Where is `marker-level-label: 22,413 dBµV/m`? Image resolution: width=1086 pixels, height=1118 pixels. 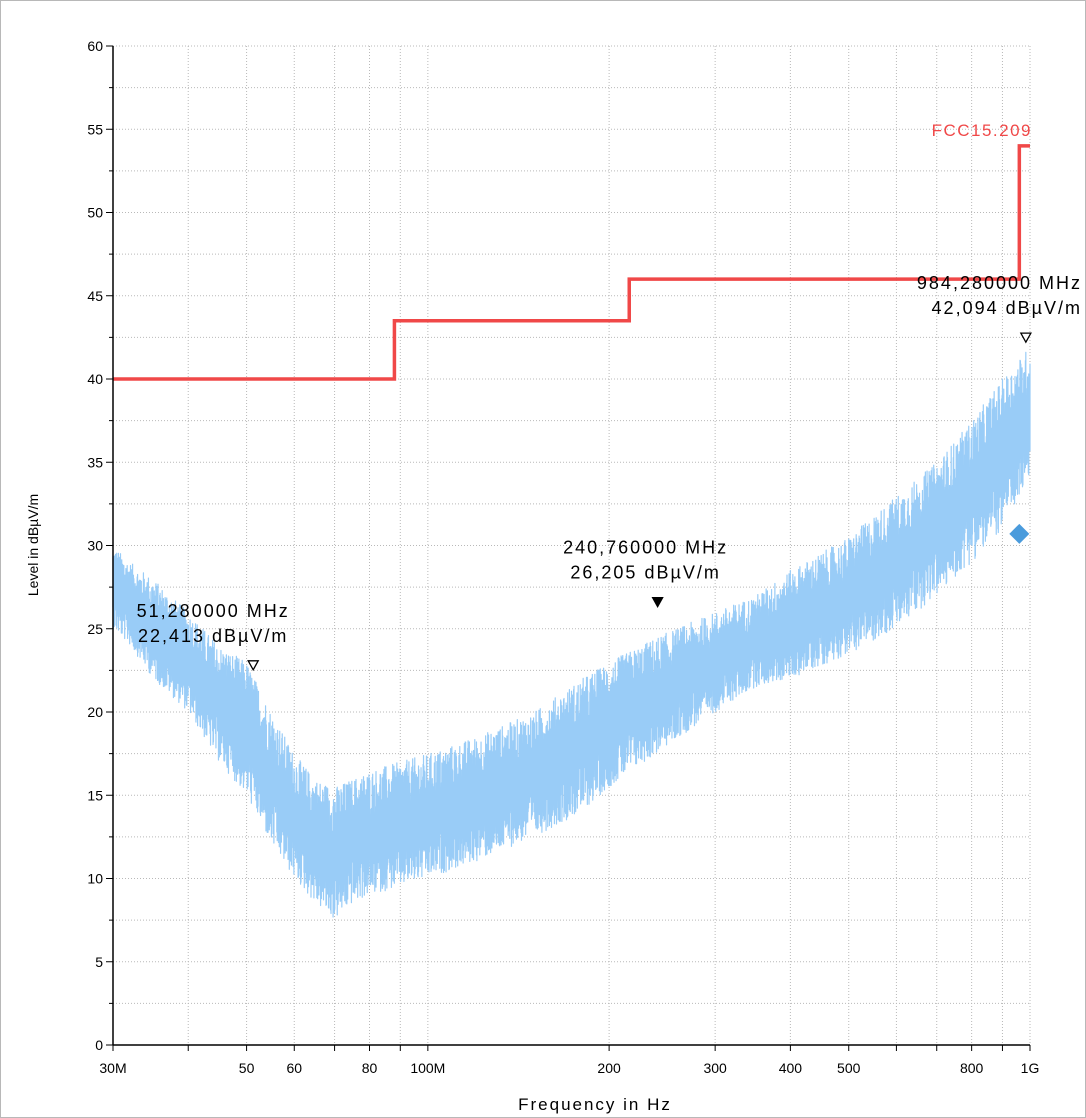
marker-level-label: 22,413 dBµV/m is located at coordinates (213, 636).